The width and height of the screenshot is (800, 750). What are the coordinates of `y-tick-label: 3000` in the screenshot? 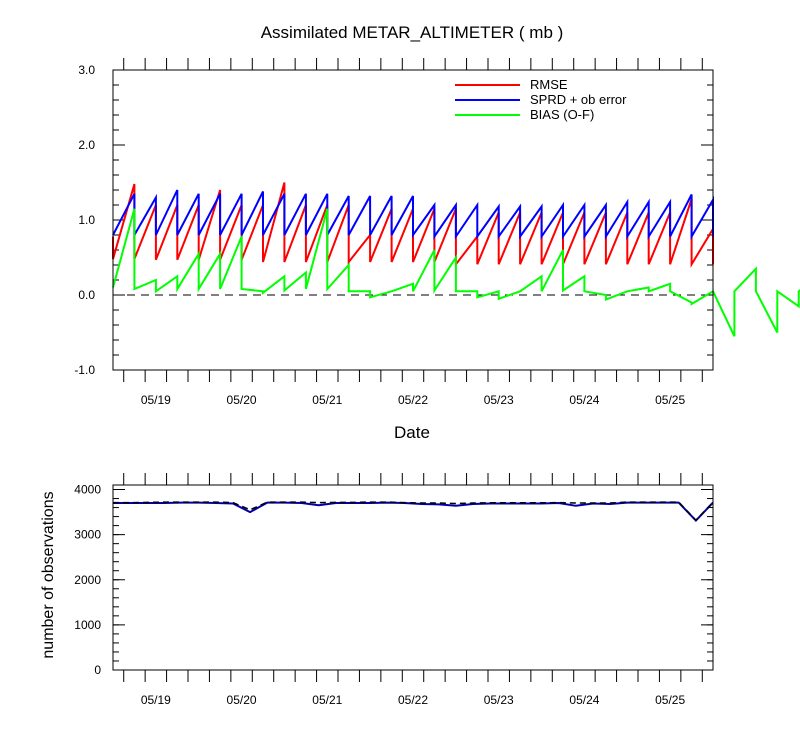 It's located at (87, 535).